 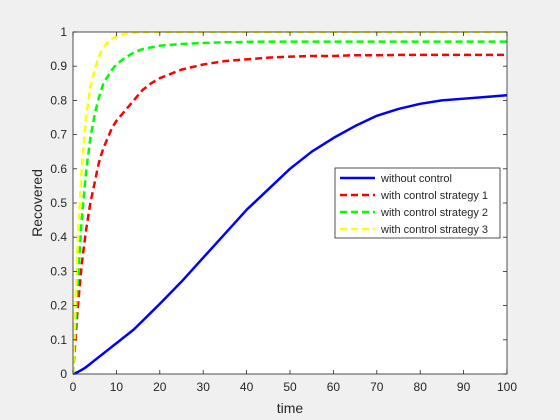 What do you see at coordinates (58, 135) in the screenshot?
I see `y-tick-label: 0.7` at bounding box center [58, 135].